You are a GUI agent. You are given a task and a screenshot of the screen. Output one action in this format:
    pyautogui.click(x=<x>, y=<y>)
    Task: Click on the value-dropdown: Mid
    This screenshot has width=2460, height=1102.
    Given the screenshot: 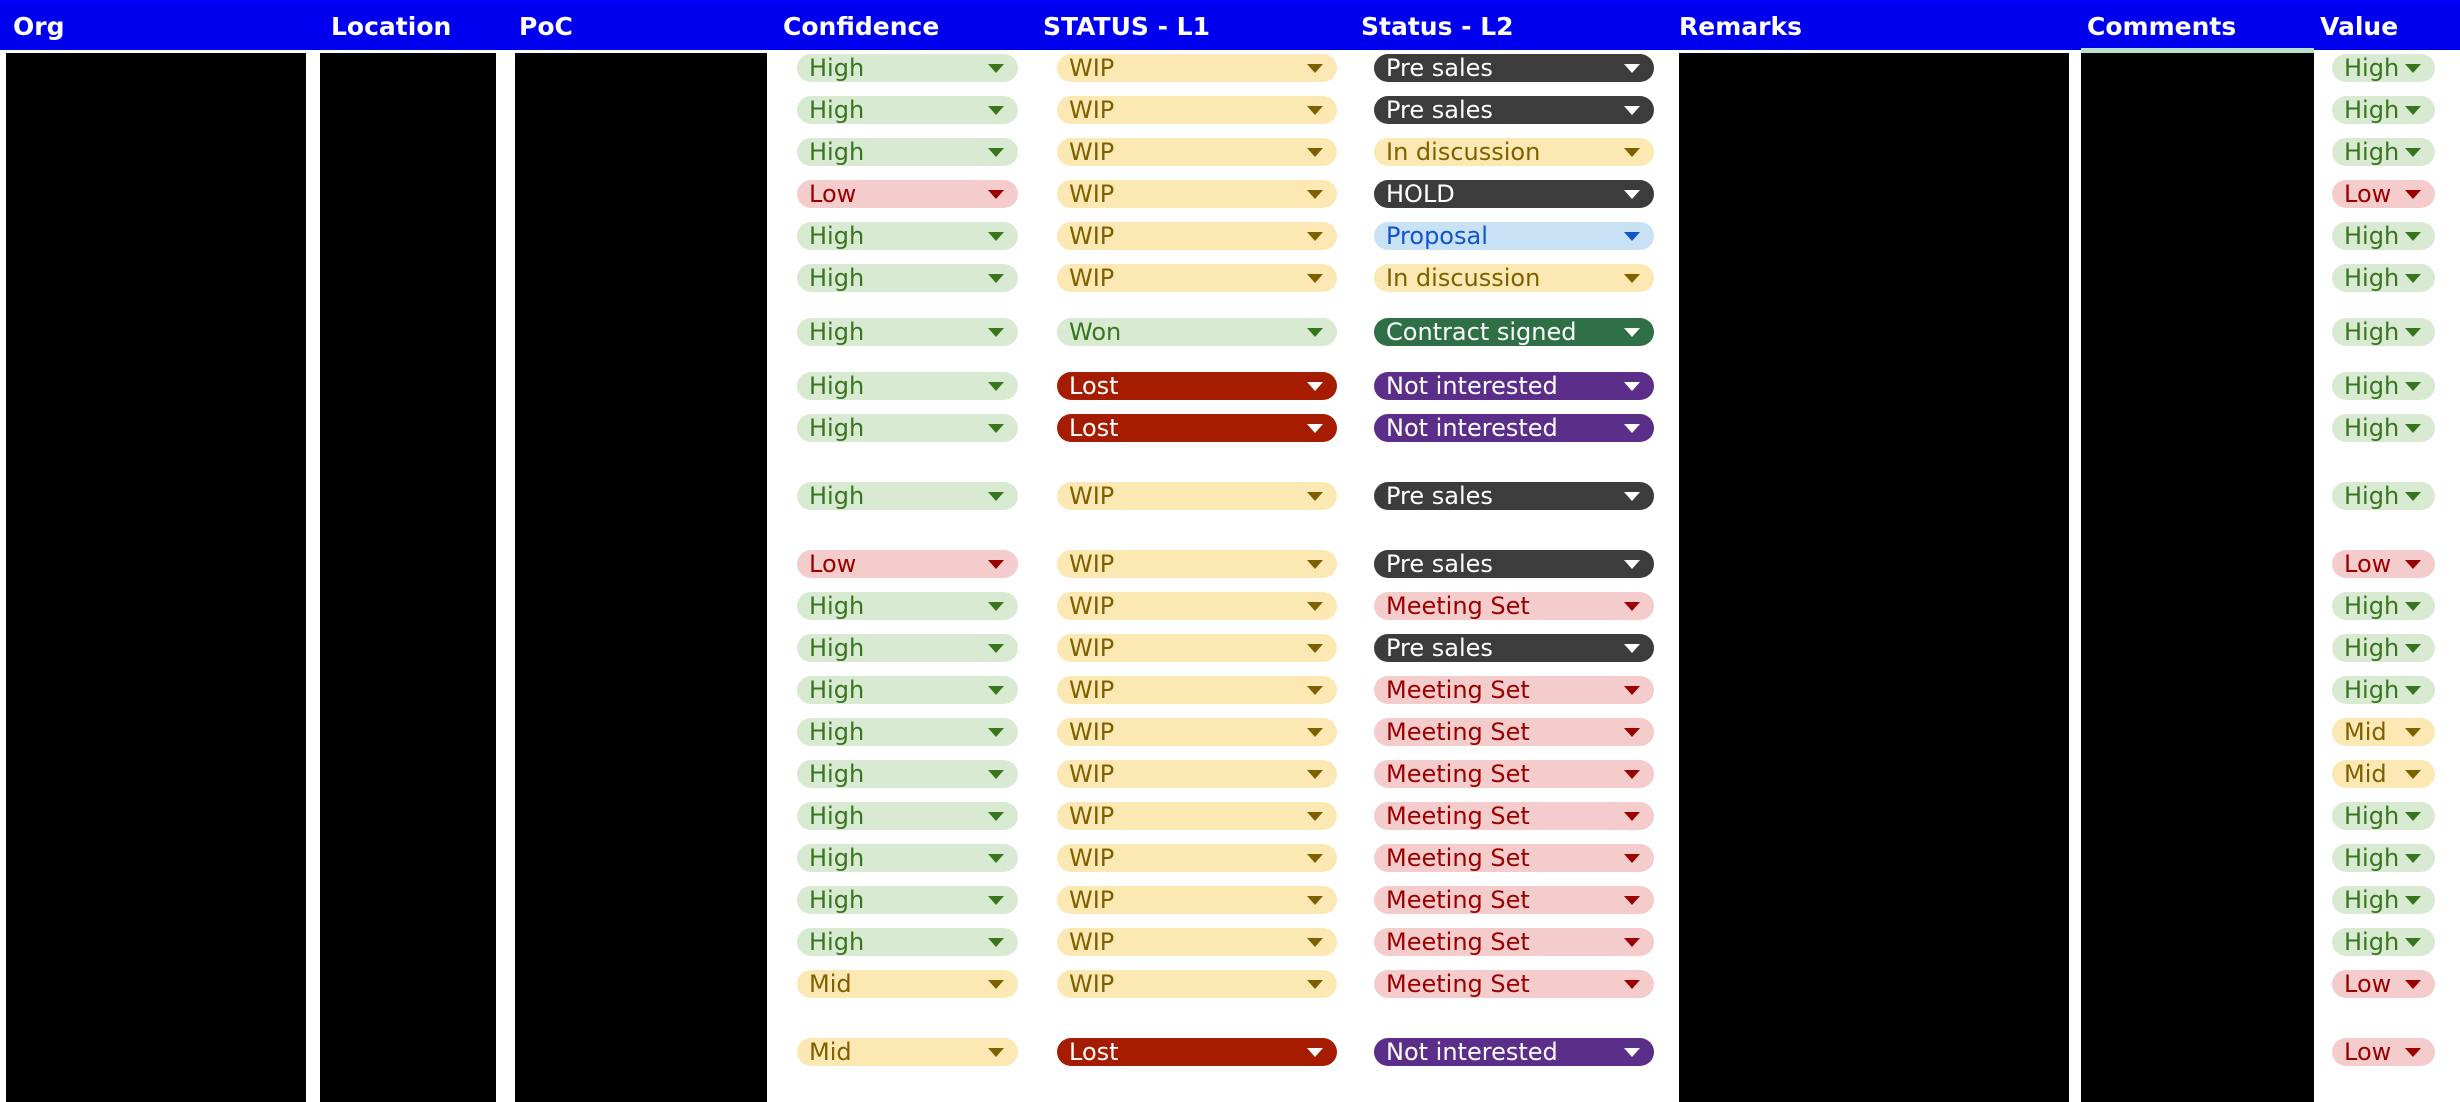 What is the action you would take?
    pyautogui.click(x=2383, y=732)
    